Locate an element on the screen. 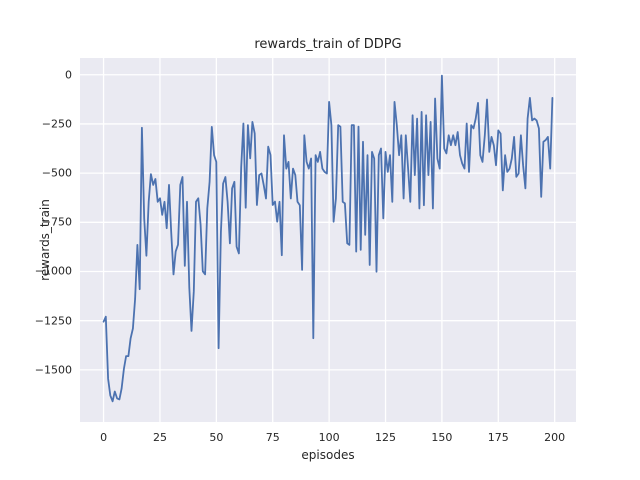  chart-title: rewards_train of DDPG is located at coordinates (328, 44).